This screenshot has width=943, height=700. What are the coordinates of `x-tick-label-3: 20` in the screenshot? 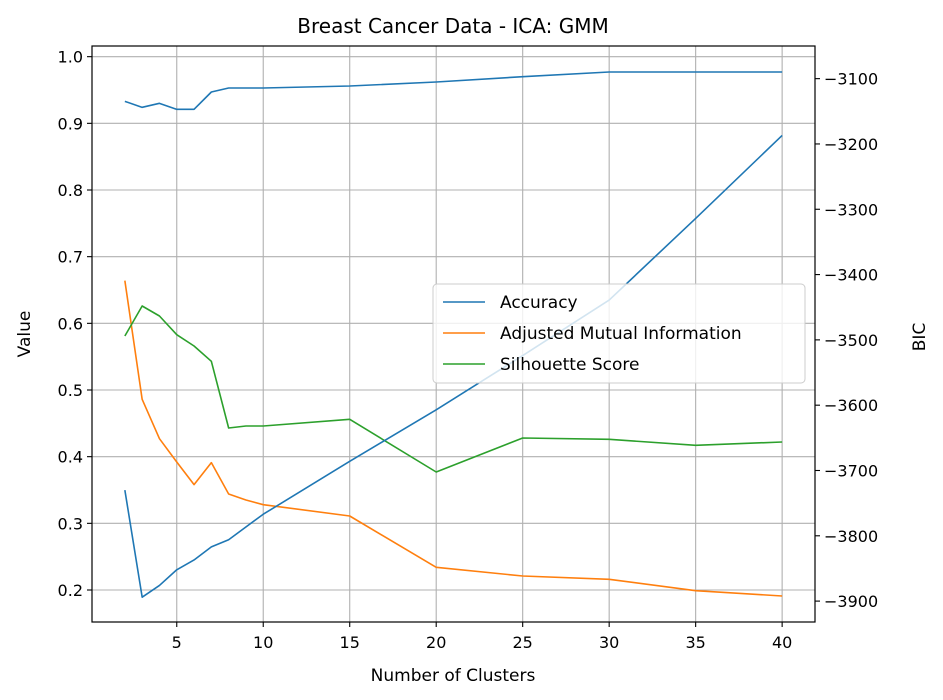 It's located at (436, 642).